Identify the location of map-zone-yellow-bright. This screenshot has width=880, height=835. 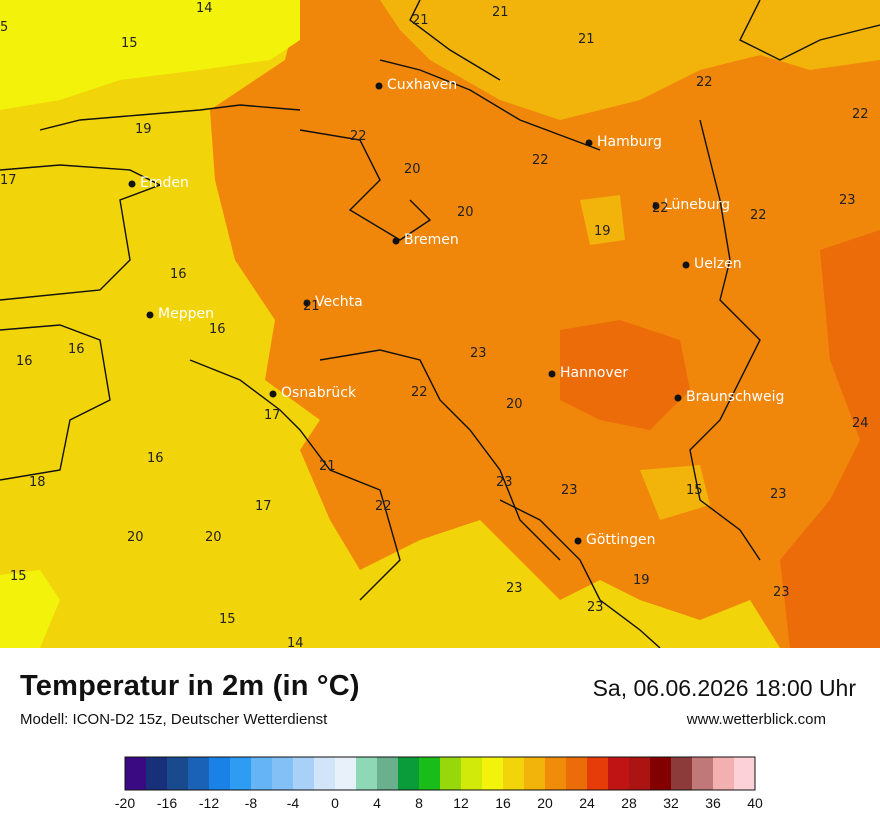
(150, 55).